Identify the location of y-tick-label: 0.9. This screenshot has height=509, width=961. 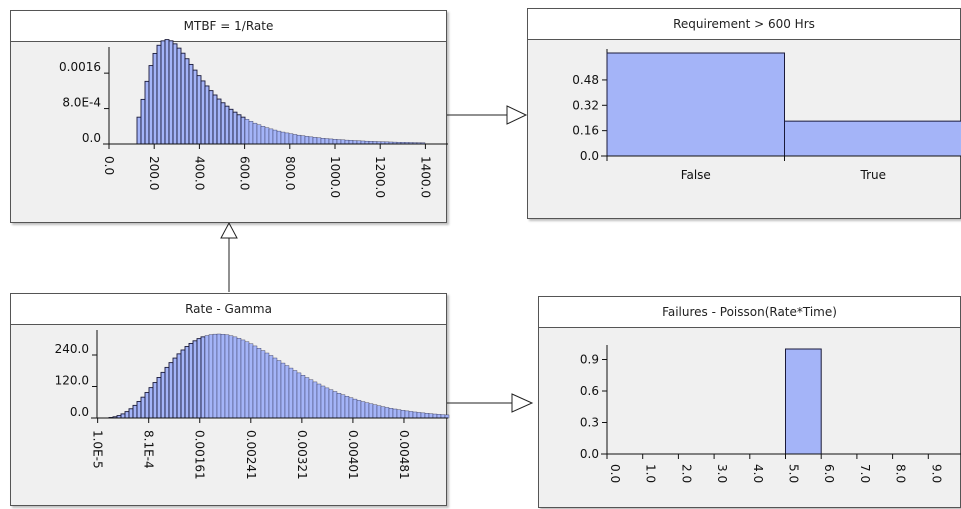
(589, 360).